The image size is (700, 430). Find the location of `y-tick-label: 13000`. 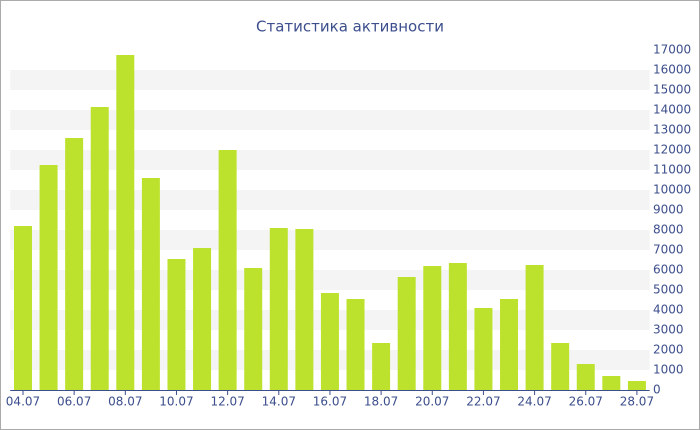

y-tick-label: 13000 is located at coordinates (672, 130).